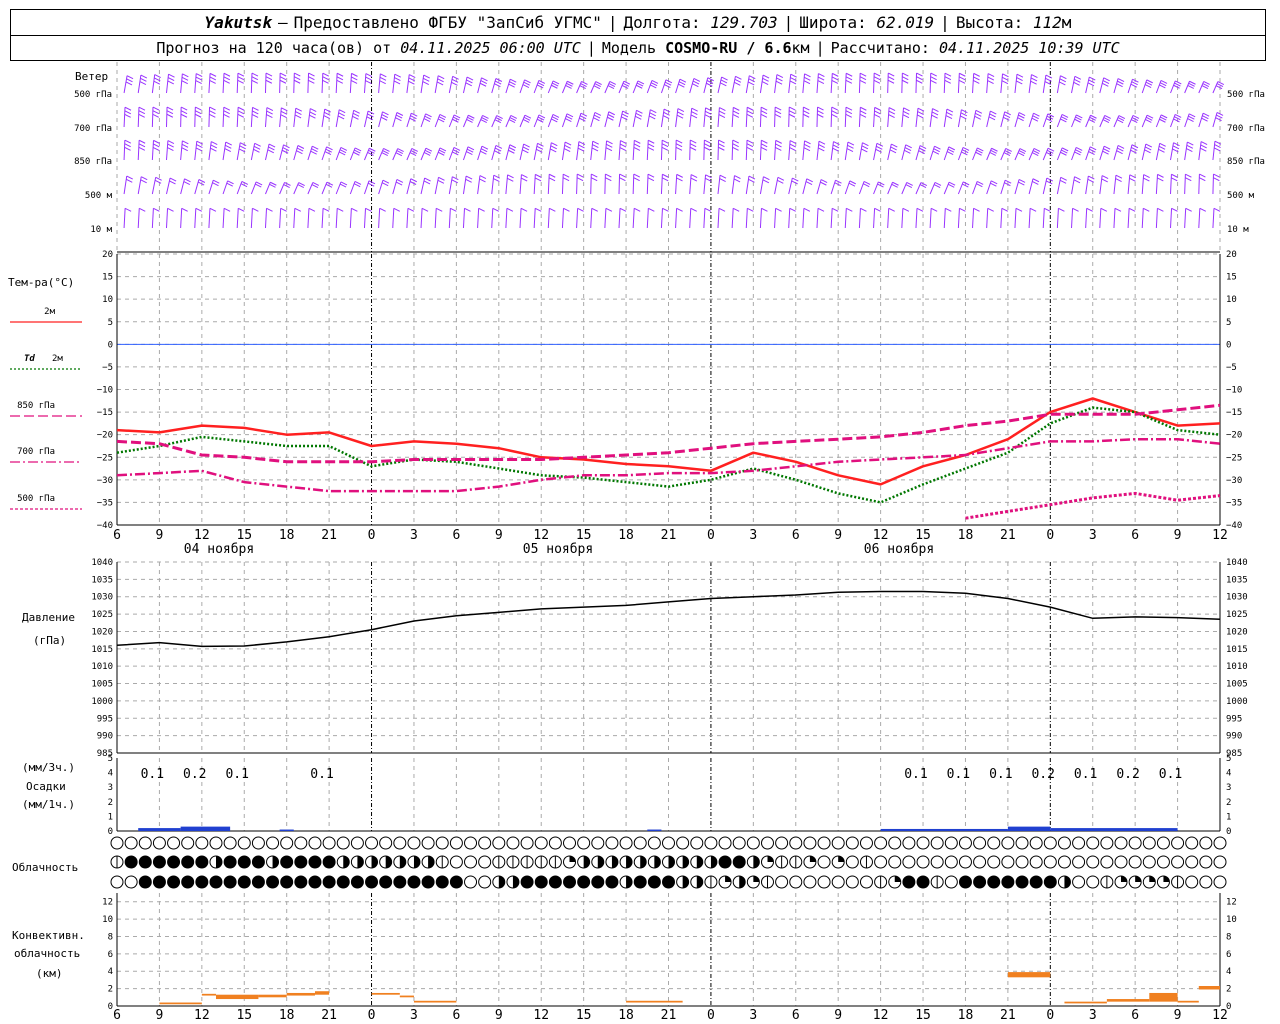  I want to click on wind-level-label-left: 500 гПа, so click(93, 95).